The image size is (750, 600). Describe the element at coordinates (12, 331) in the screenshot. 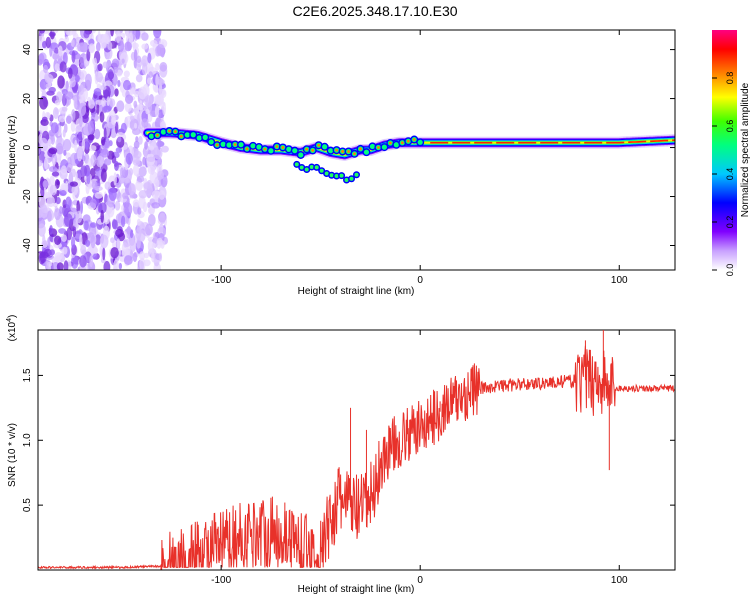

I see `snr-y-multiplier-base: (x10` at that location.